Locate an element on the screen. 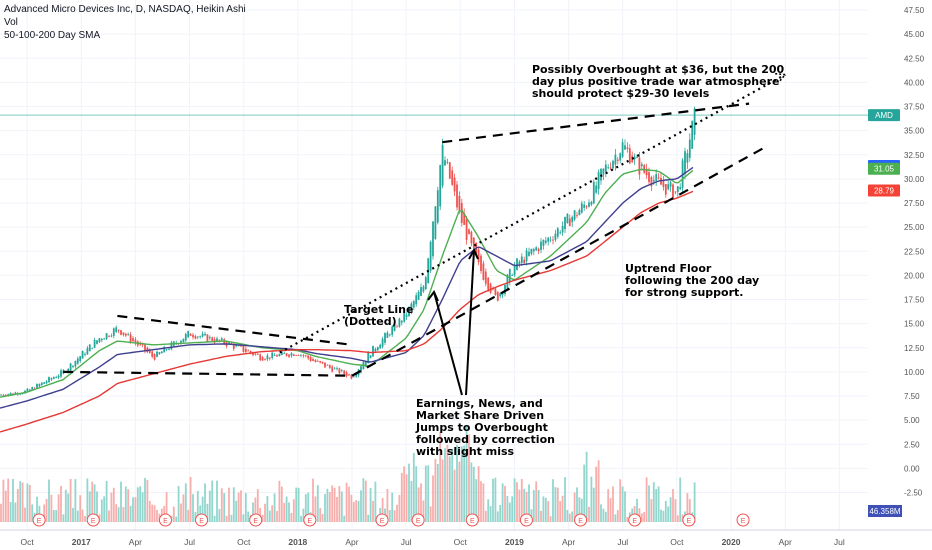 This screenshot has height=550, width=932. price-tick-label: 10.00 is located at coordinates (914, 372).